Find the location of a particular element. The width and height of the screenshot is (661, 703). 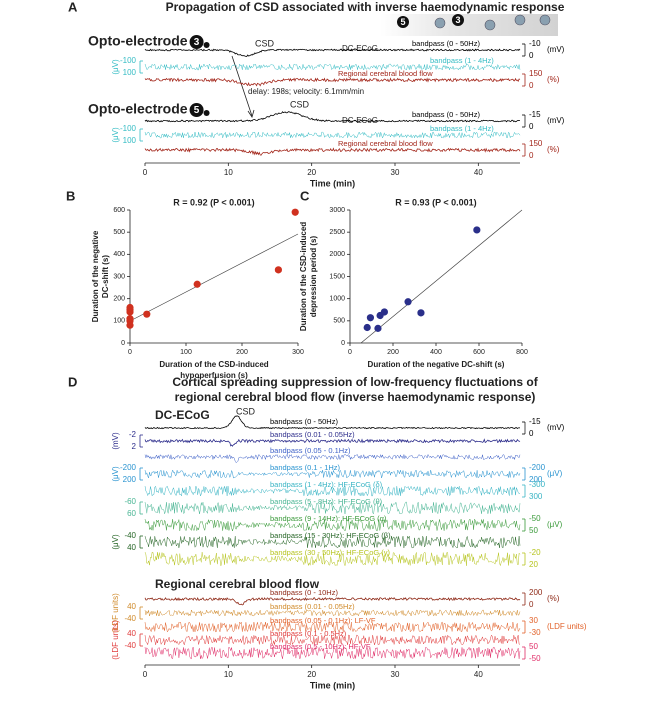

electrode-badge-label: 5 is located at coordinates (197, 110).